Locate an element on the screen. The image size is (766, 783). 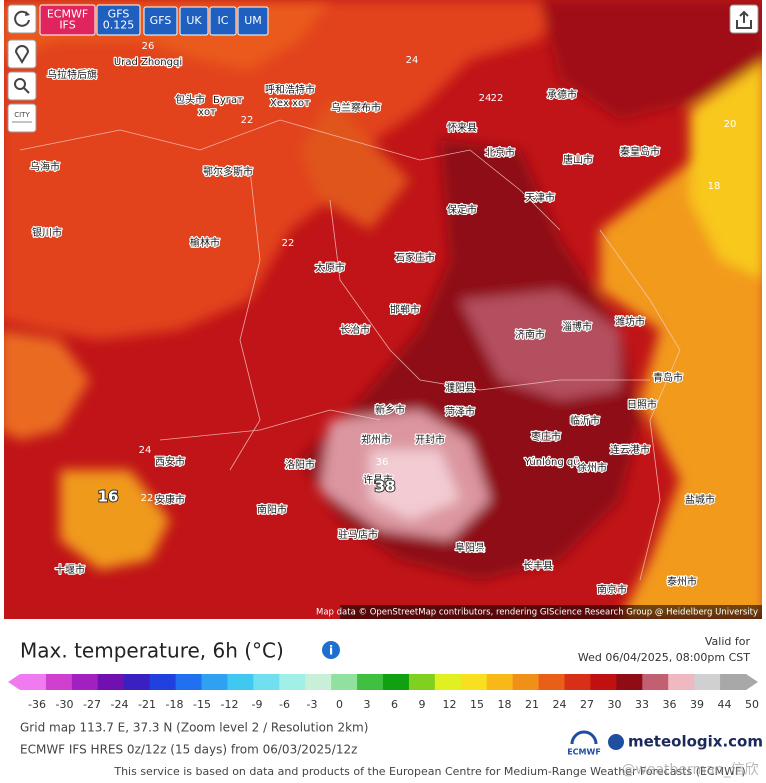
place-label: 济南市 is located at coordinates (530, 334).